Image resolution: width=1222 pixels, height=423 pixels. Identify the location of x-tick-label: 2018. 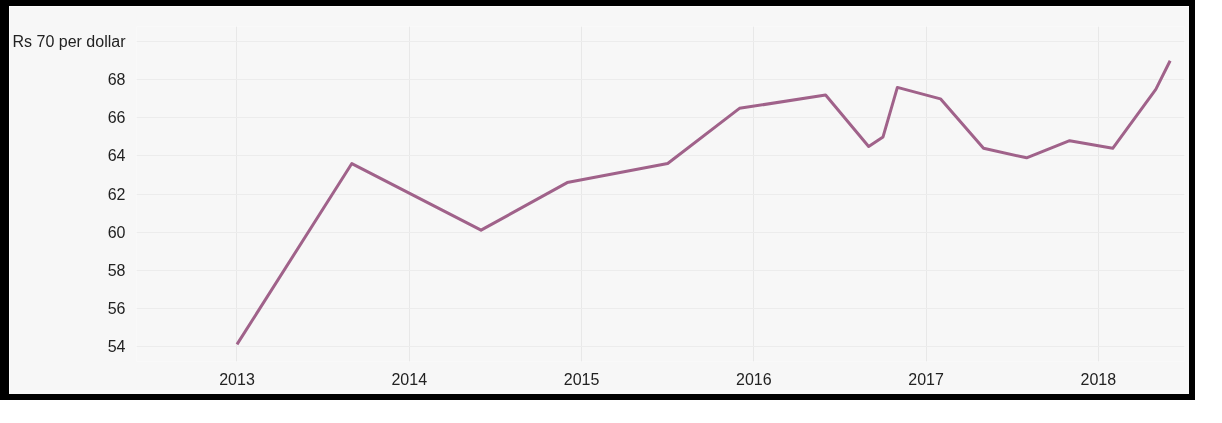
(1098, 379).